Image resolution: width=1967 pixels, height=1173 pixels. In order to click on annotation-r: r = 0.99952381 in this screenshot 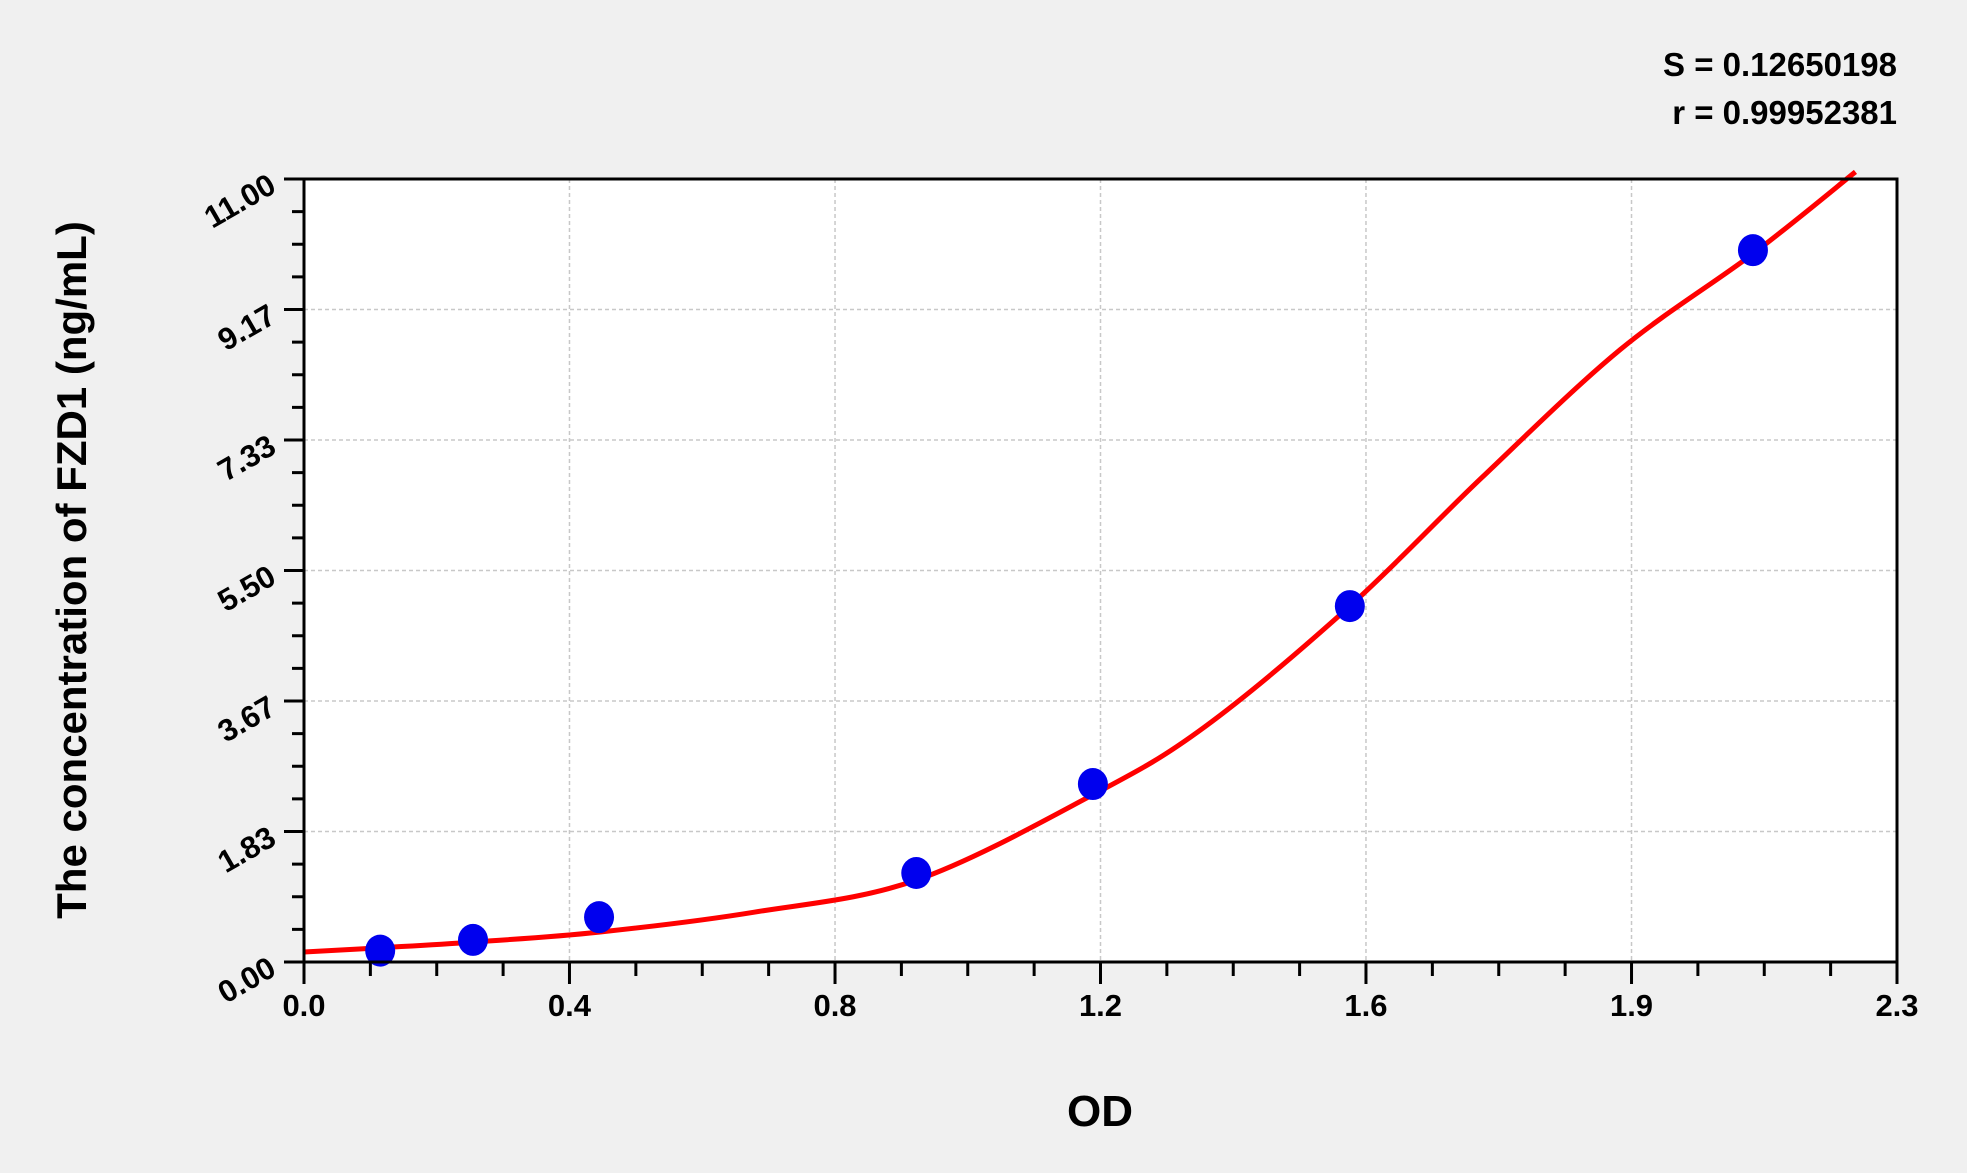, I will do `click(1784, 112)`.